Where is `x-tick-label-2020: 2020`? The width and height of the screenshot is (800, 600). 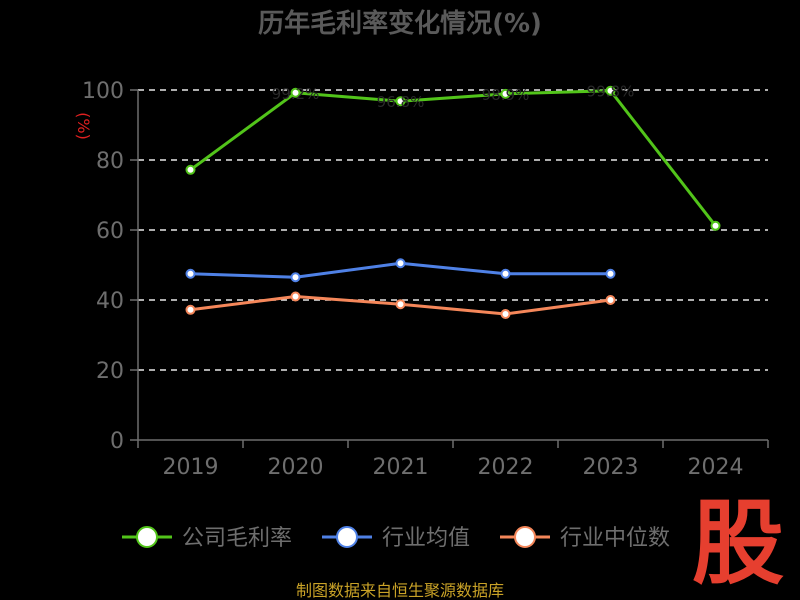
x-tick-label-2020: 2020 is located at coordinates (296, 467).